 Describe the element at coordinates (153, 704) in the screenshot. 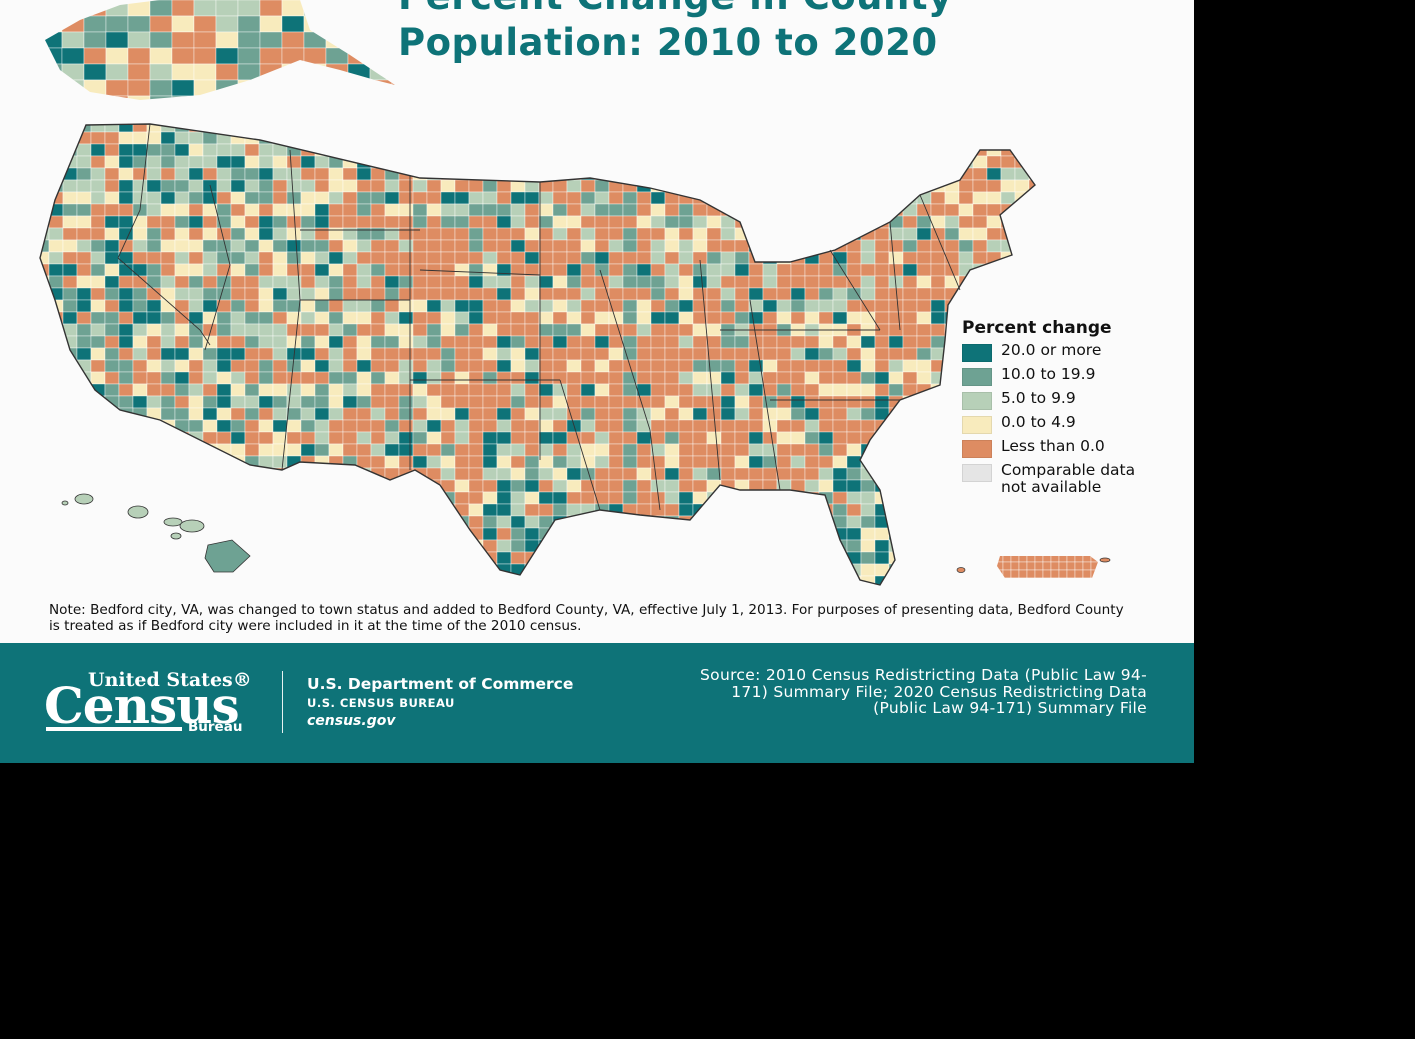

I see `census-bureau-logo: United States® Census Bureau` at that location.